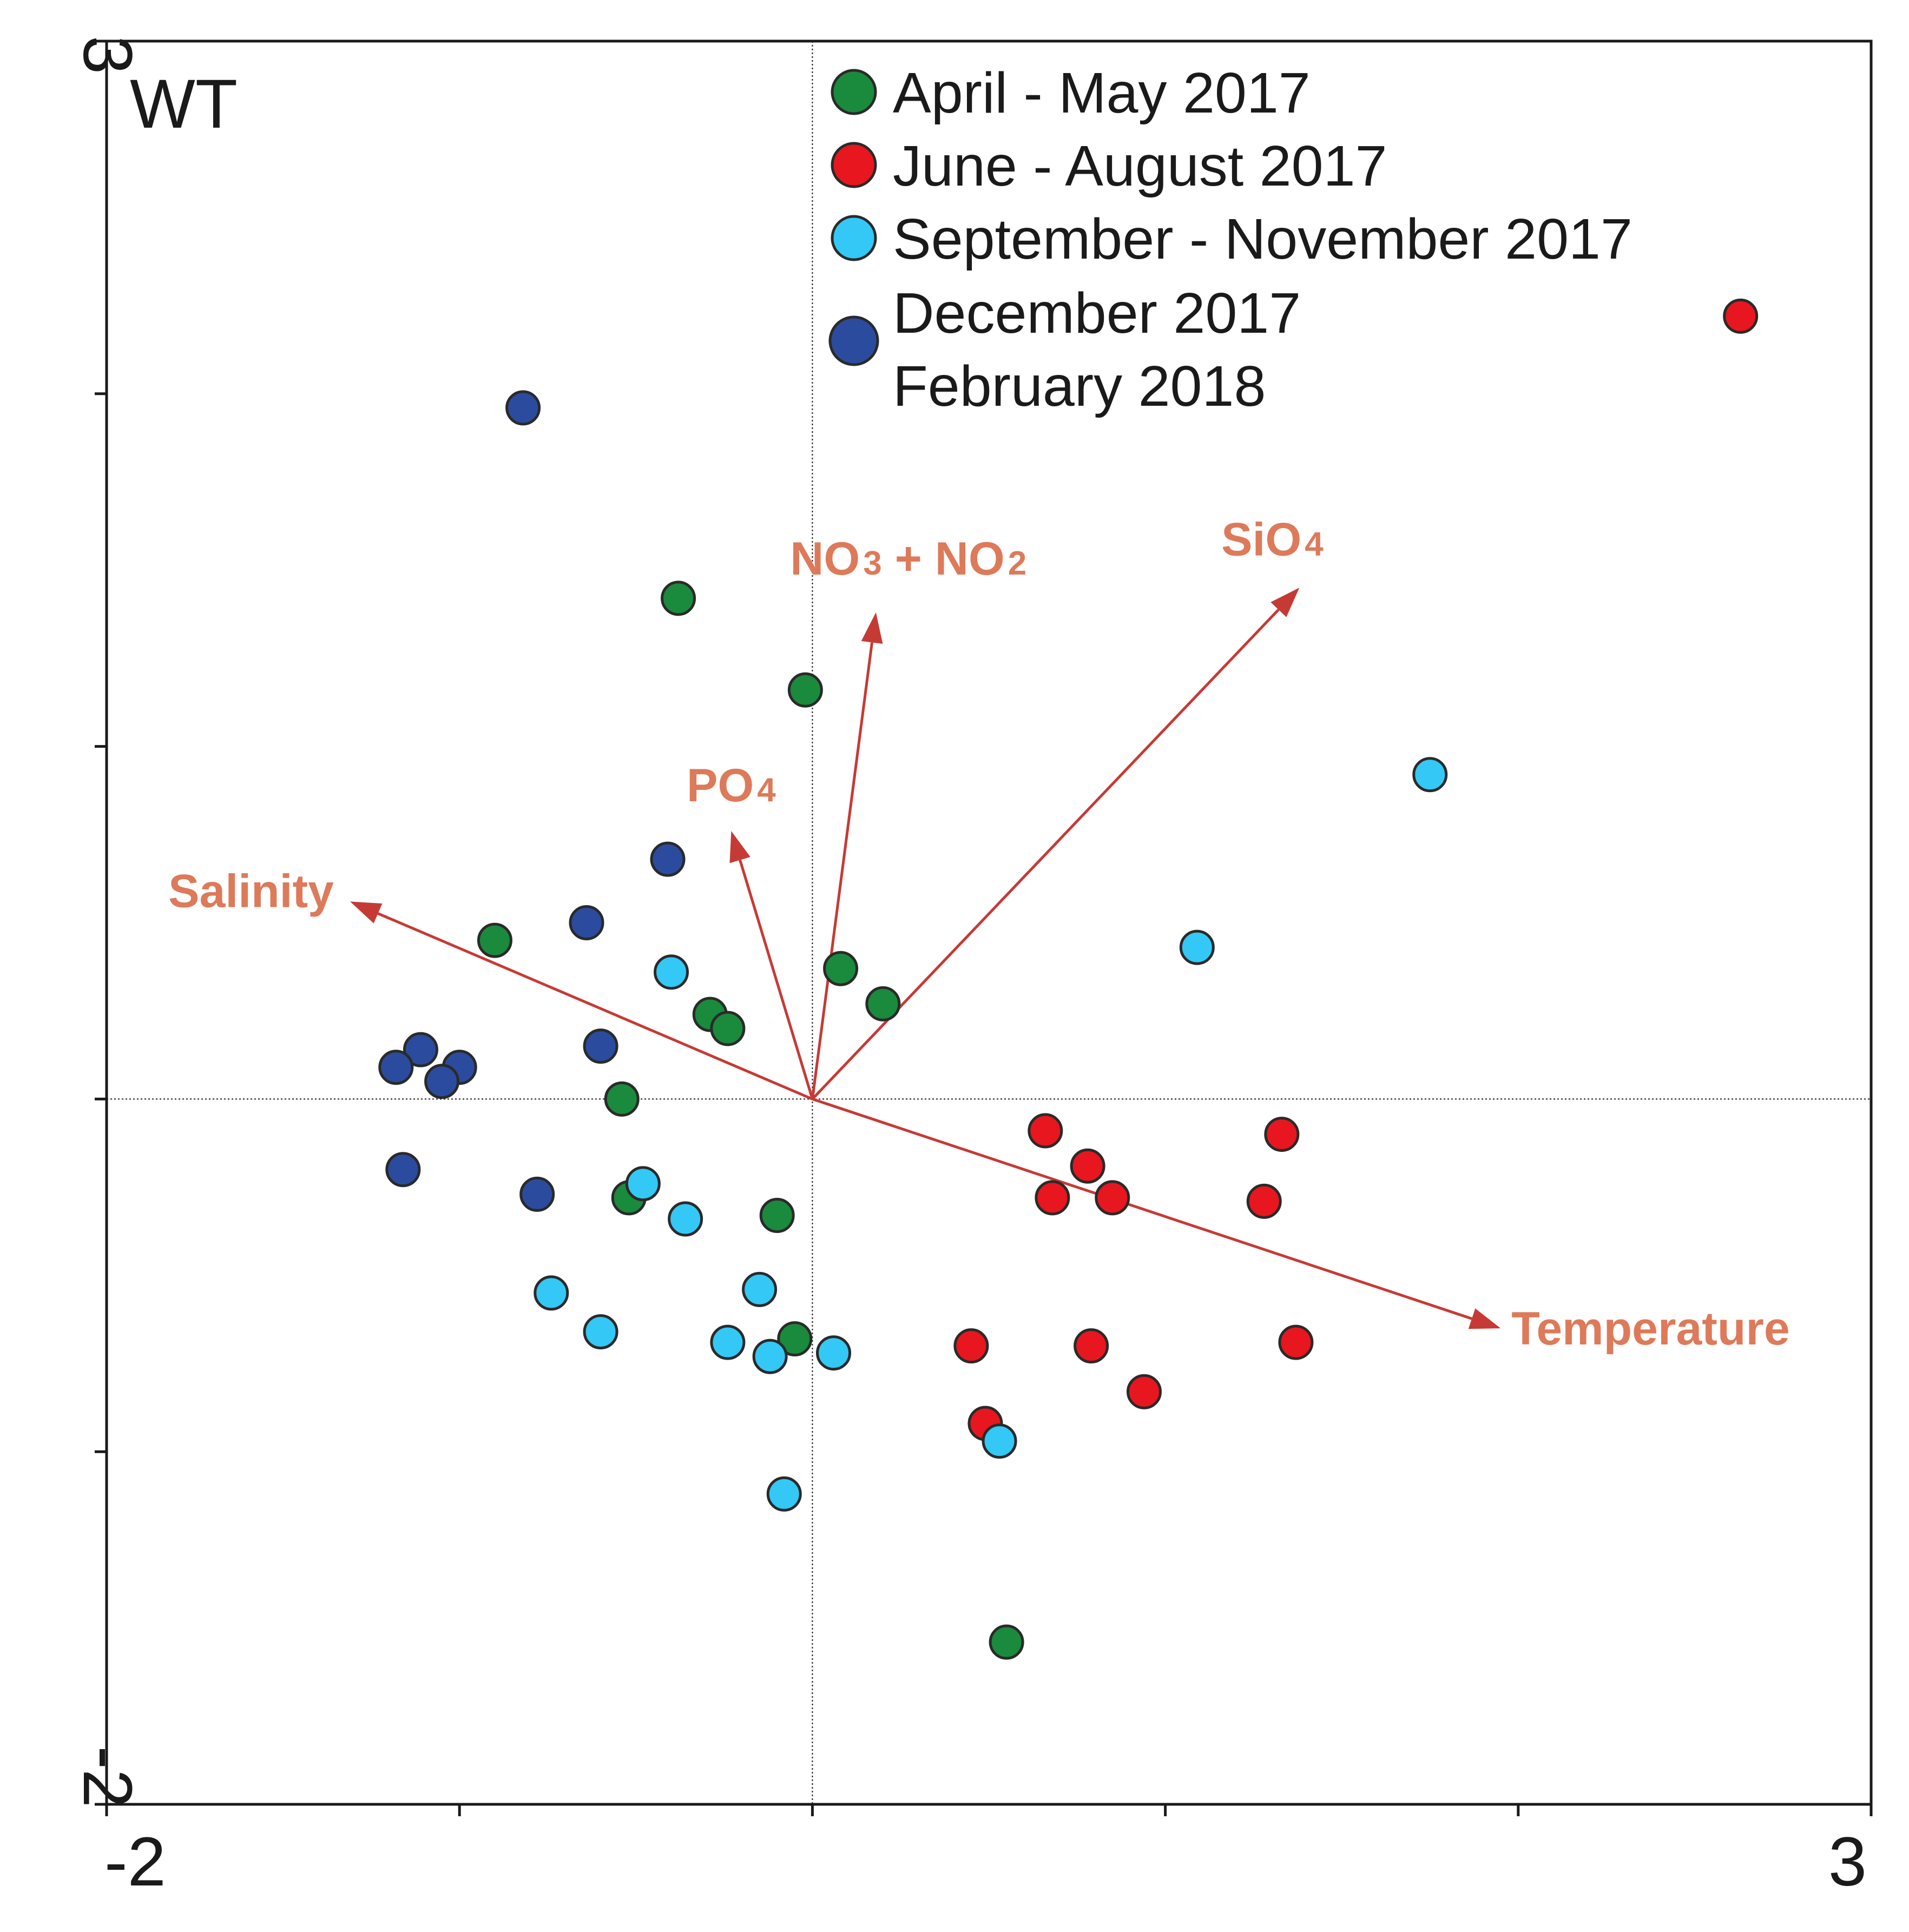 This screenshot has width=1909, height=1932. I want to click on y-tick-label-min: -2, so click(107, 1777).